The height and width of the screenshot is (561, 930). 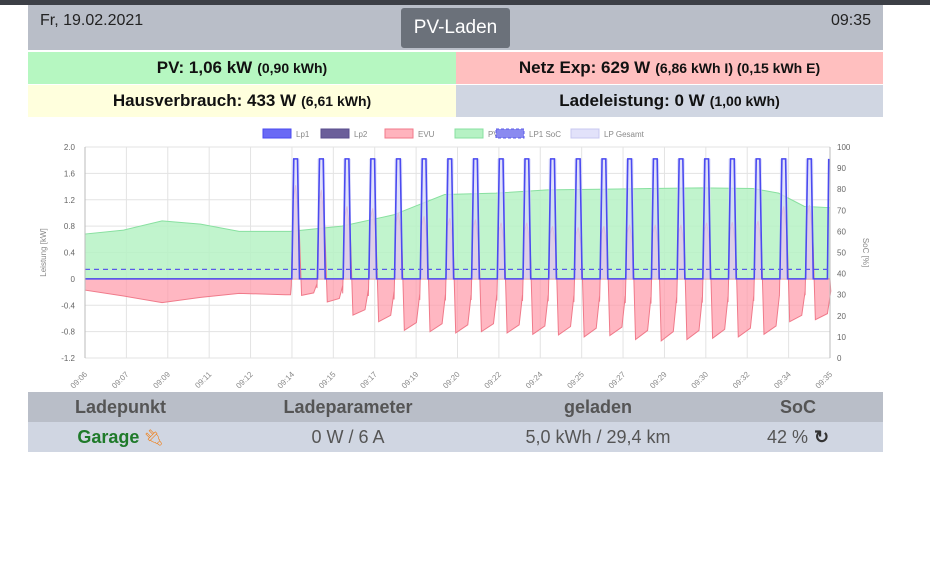 What do you see at coordinates (286, 379) in the screenshot?
I see `x-tick-label: 09:14` at bounding box center [286, 379].